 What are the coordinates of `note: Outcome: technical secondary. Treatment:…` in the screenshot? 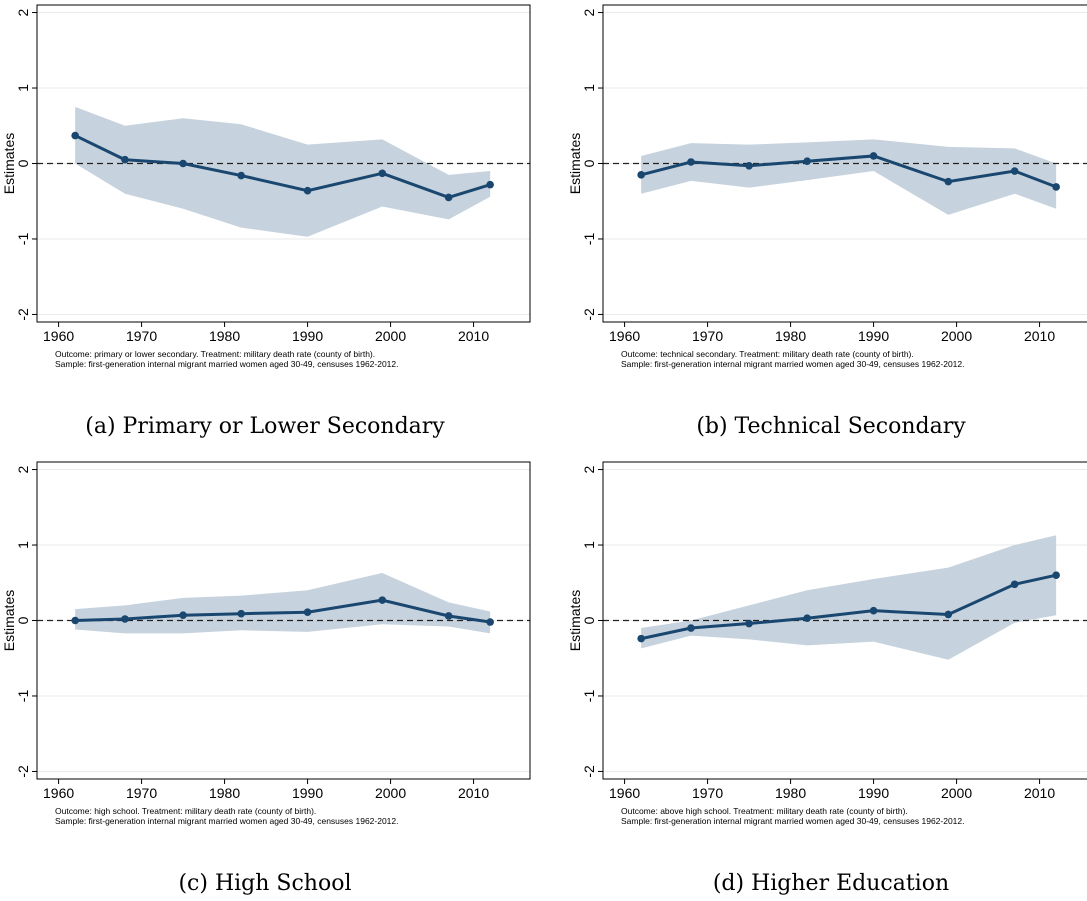 It's located at (767, 354).